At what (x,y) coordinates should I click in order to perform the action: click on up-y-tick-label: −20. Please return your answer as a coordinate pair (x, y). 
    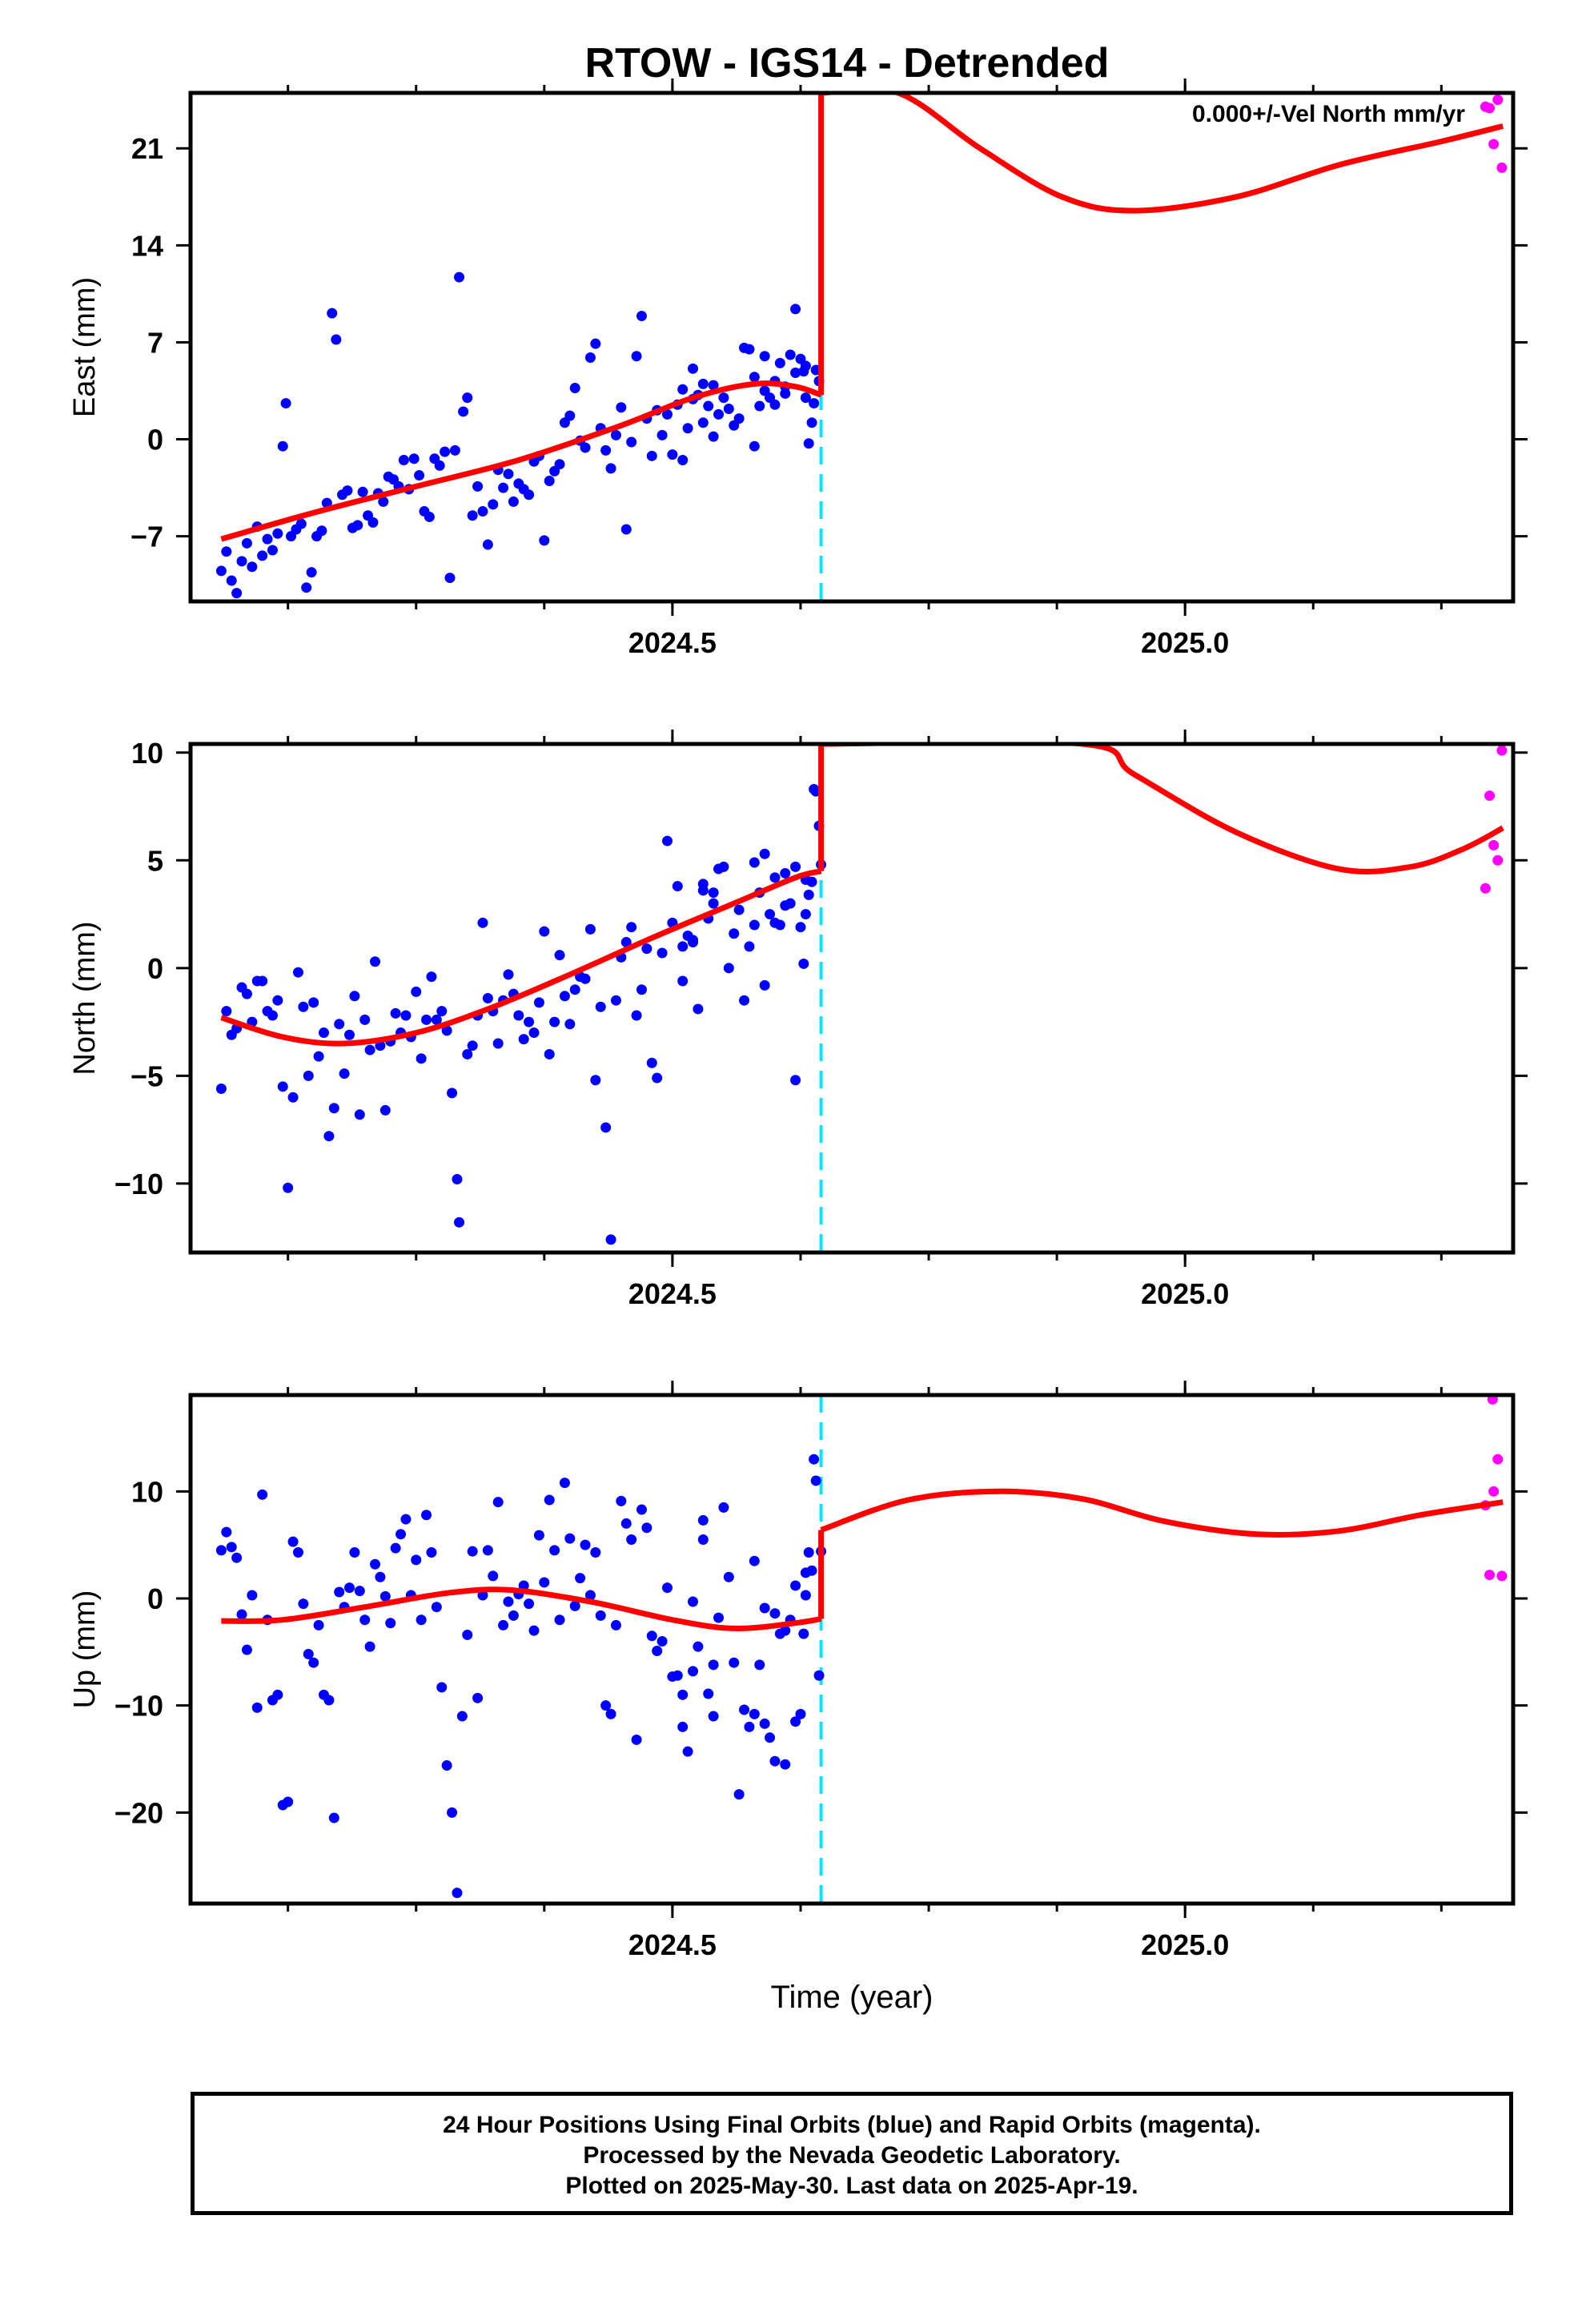
    Looking at the image, I should click on (138, 1813).